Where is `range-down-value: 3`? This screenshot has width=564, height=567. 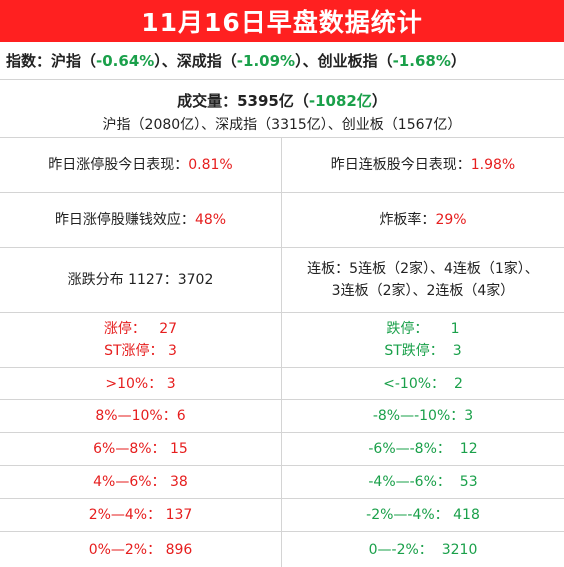 range-down-value: 3 is located at coordinates (469, 416).